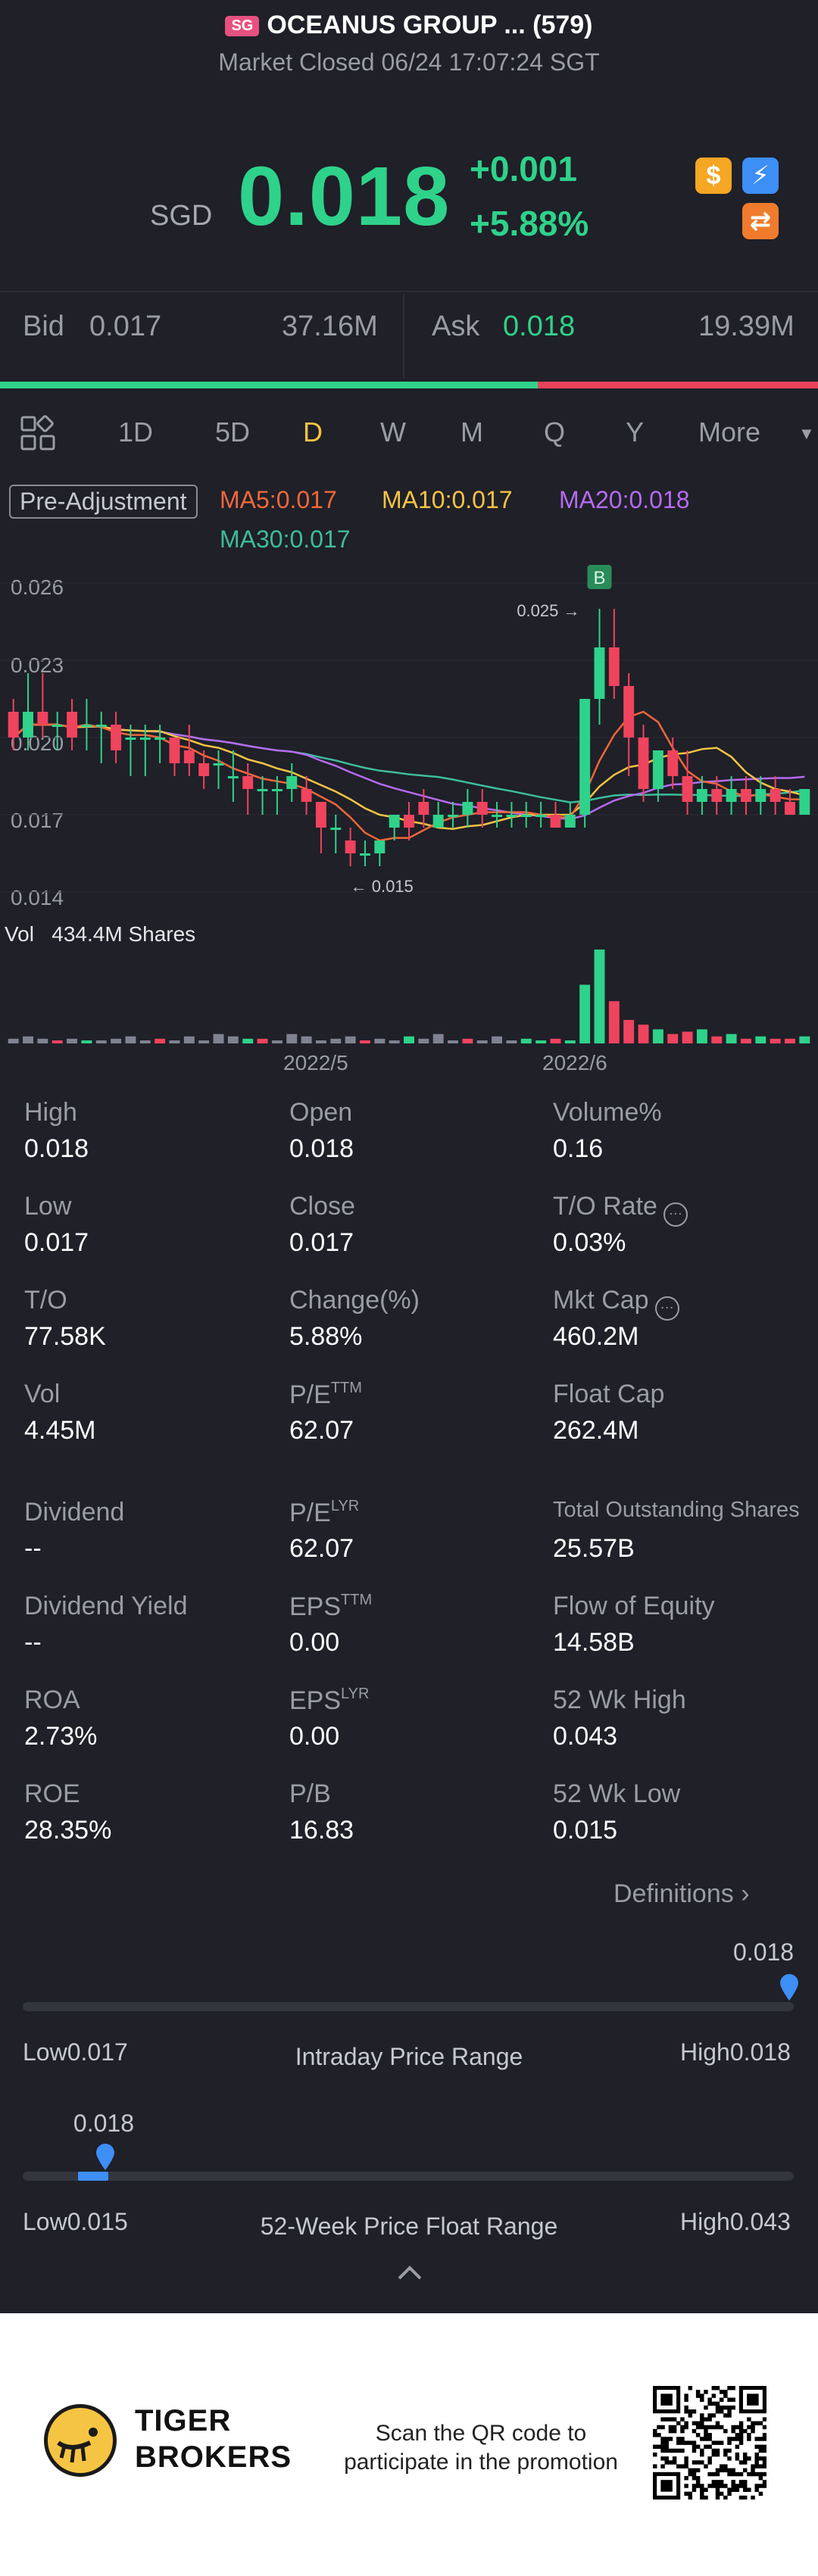 The width and height of the screenshot is (818, 2576). Describe the element at coordinates (345, 196) in the screenshot. I see `last-price: 0.018` at that location.